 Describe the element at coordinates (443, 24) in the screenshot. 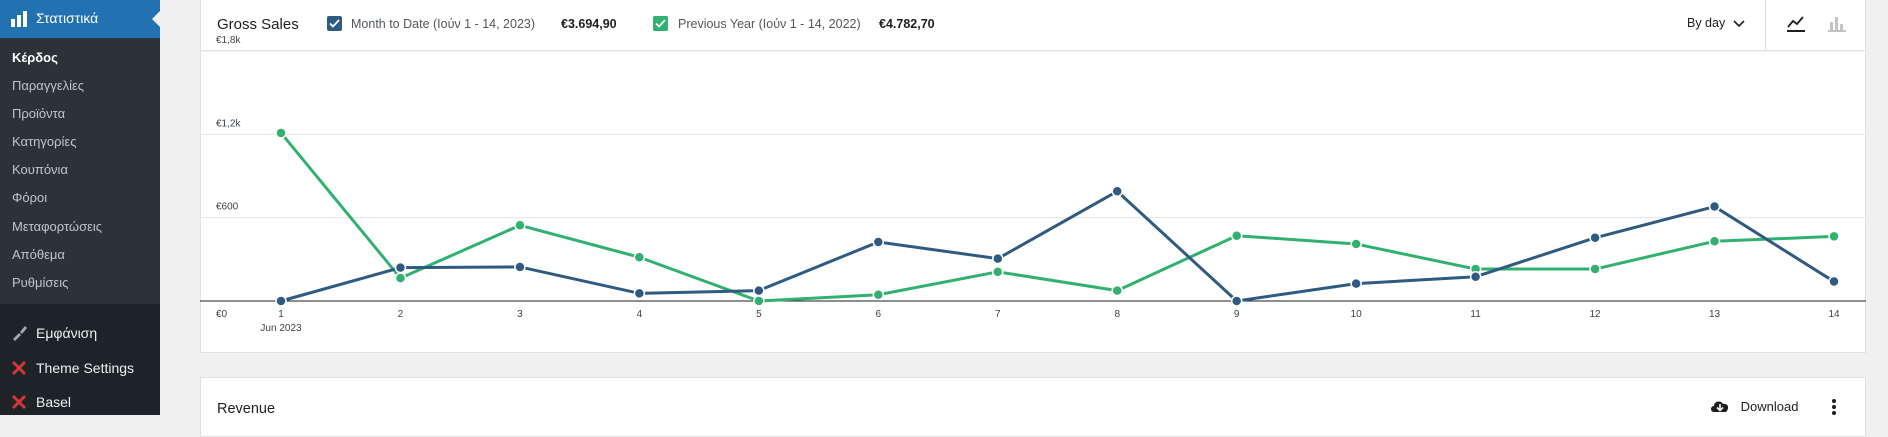

I see `legend-label-month-to-date: Month to Date (Ιούν 1 - 14, 2023)` at that location.